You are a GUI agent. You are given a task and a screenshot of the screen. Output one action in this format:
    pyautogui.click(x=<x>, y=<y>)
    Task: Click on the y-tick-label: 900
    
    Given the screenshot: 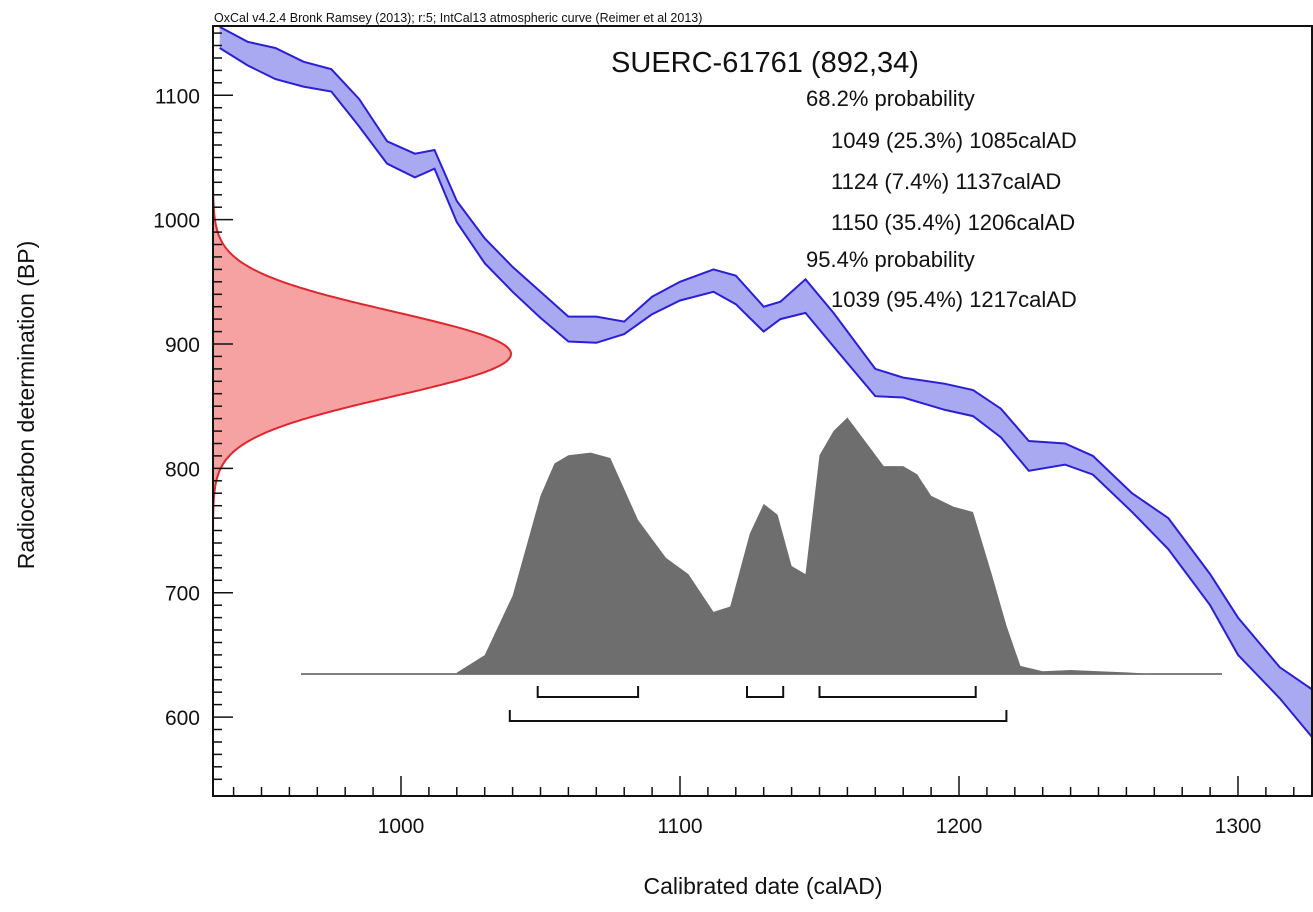 What is the action you would take?
    pyautogui.click(x=182, y=345)
    